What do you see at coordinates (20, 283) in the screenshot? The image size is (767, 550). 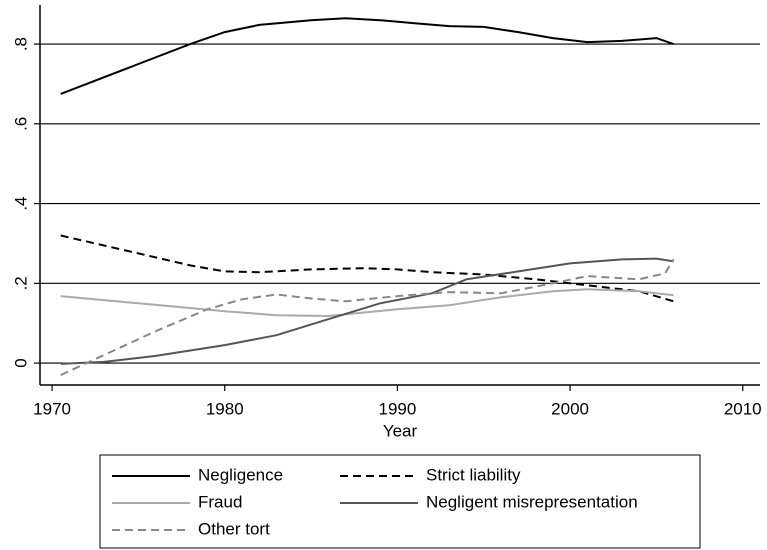 I see `y-tick-label: .2` at bounding box center [20, 283].